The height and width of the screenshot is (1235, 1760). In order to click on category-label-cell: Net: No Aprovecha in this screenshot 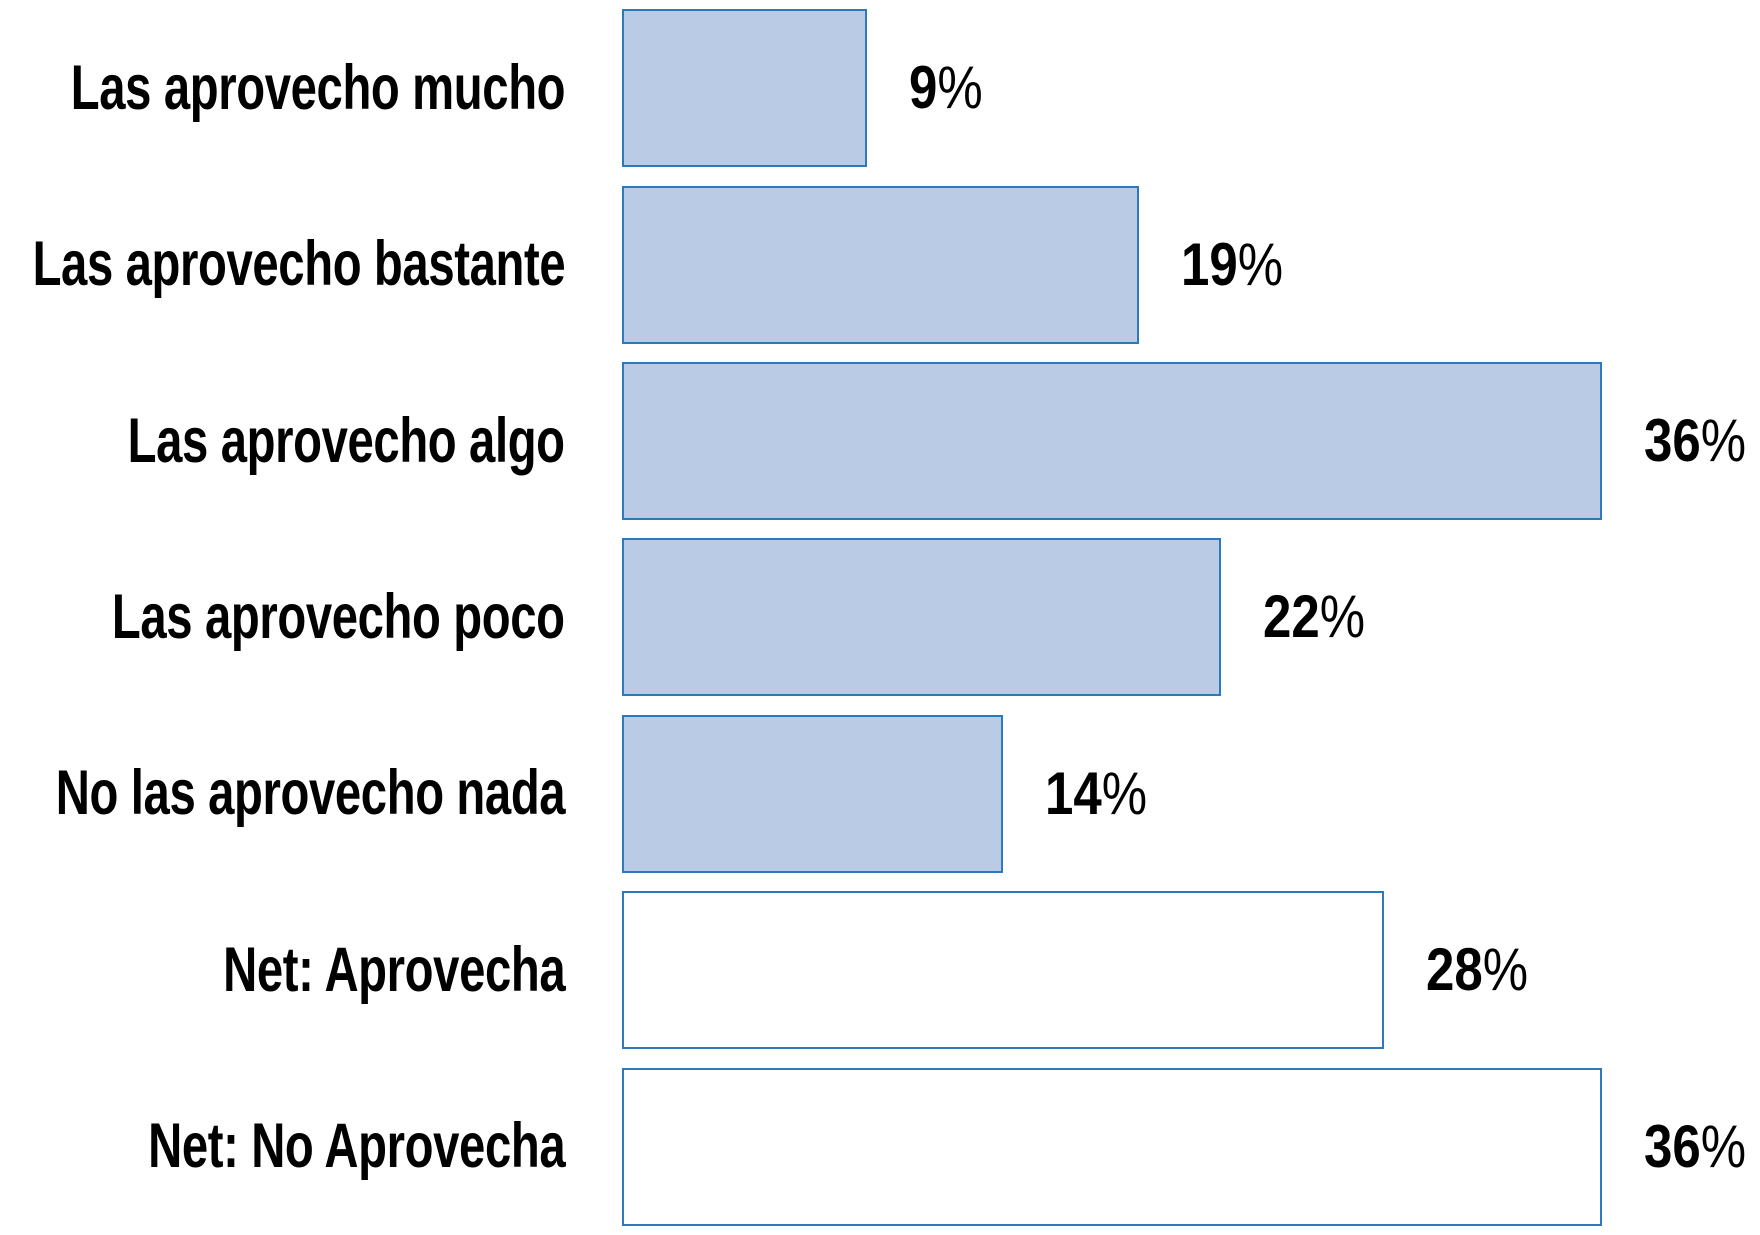, I will do `click(283, 1146)`.